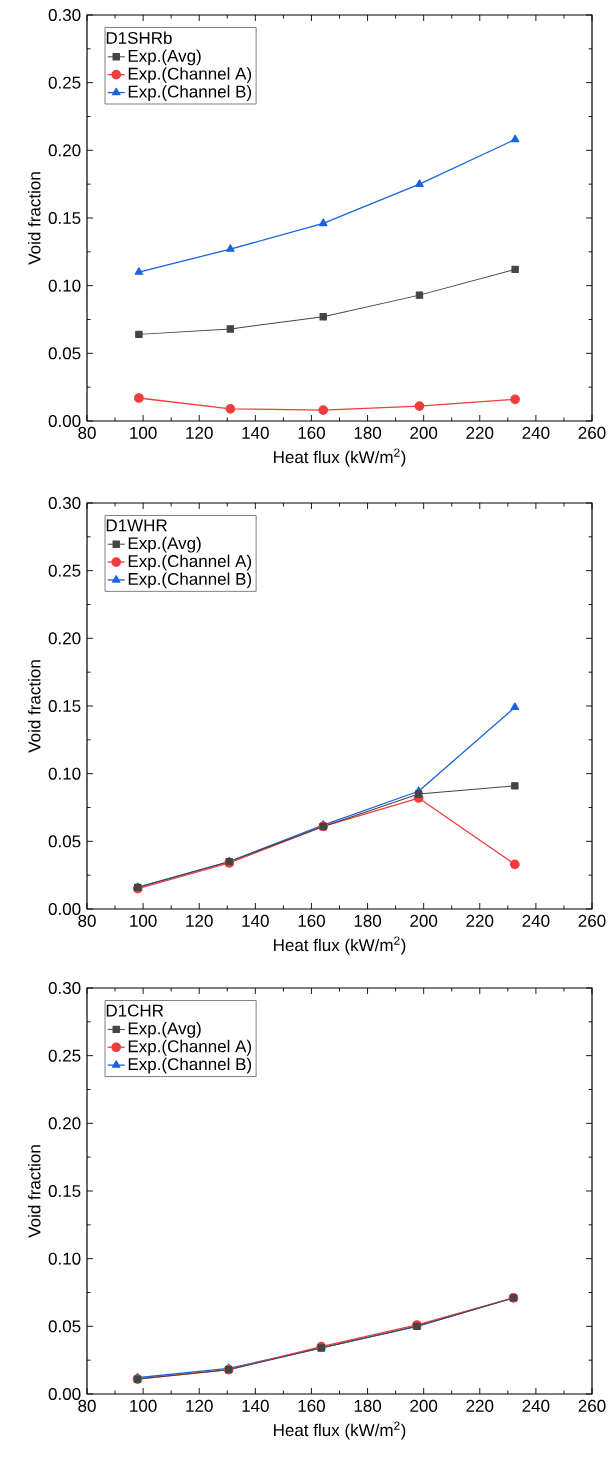 Image resolution: width=608 pixels, height=1459 pixels. What do you see at coordinates (139, 38) in the screenshot?
I see `legend-title: D1SHRb` at bounding box center [139, 38].